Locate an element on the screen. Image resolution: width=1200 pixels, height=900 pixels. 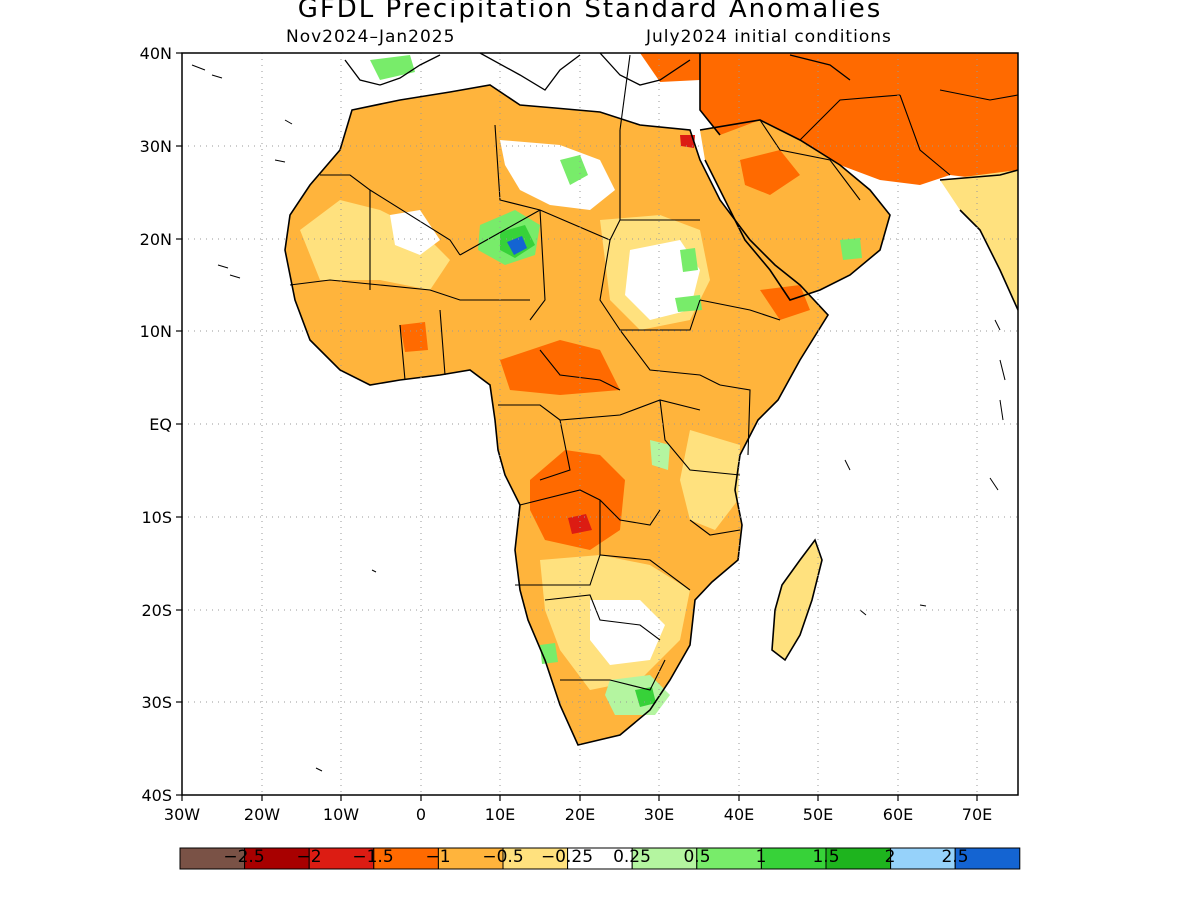
lon-label: 0 is located at coordinates (421, 814).